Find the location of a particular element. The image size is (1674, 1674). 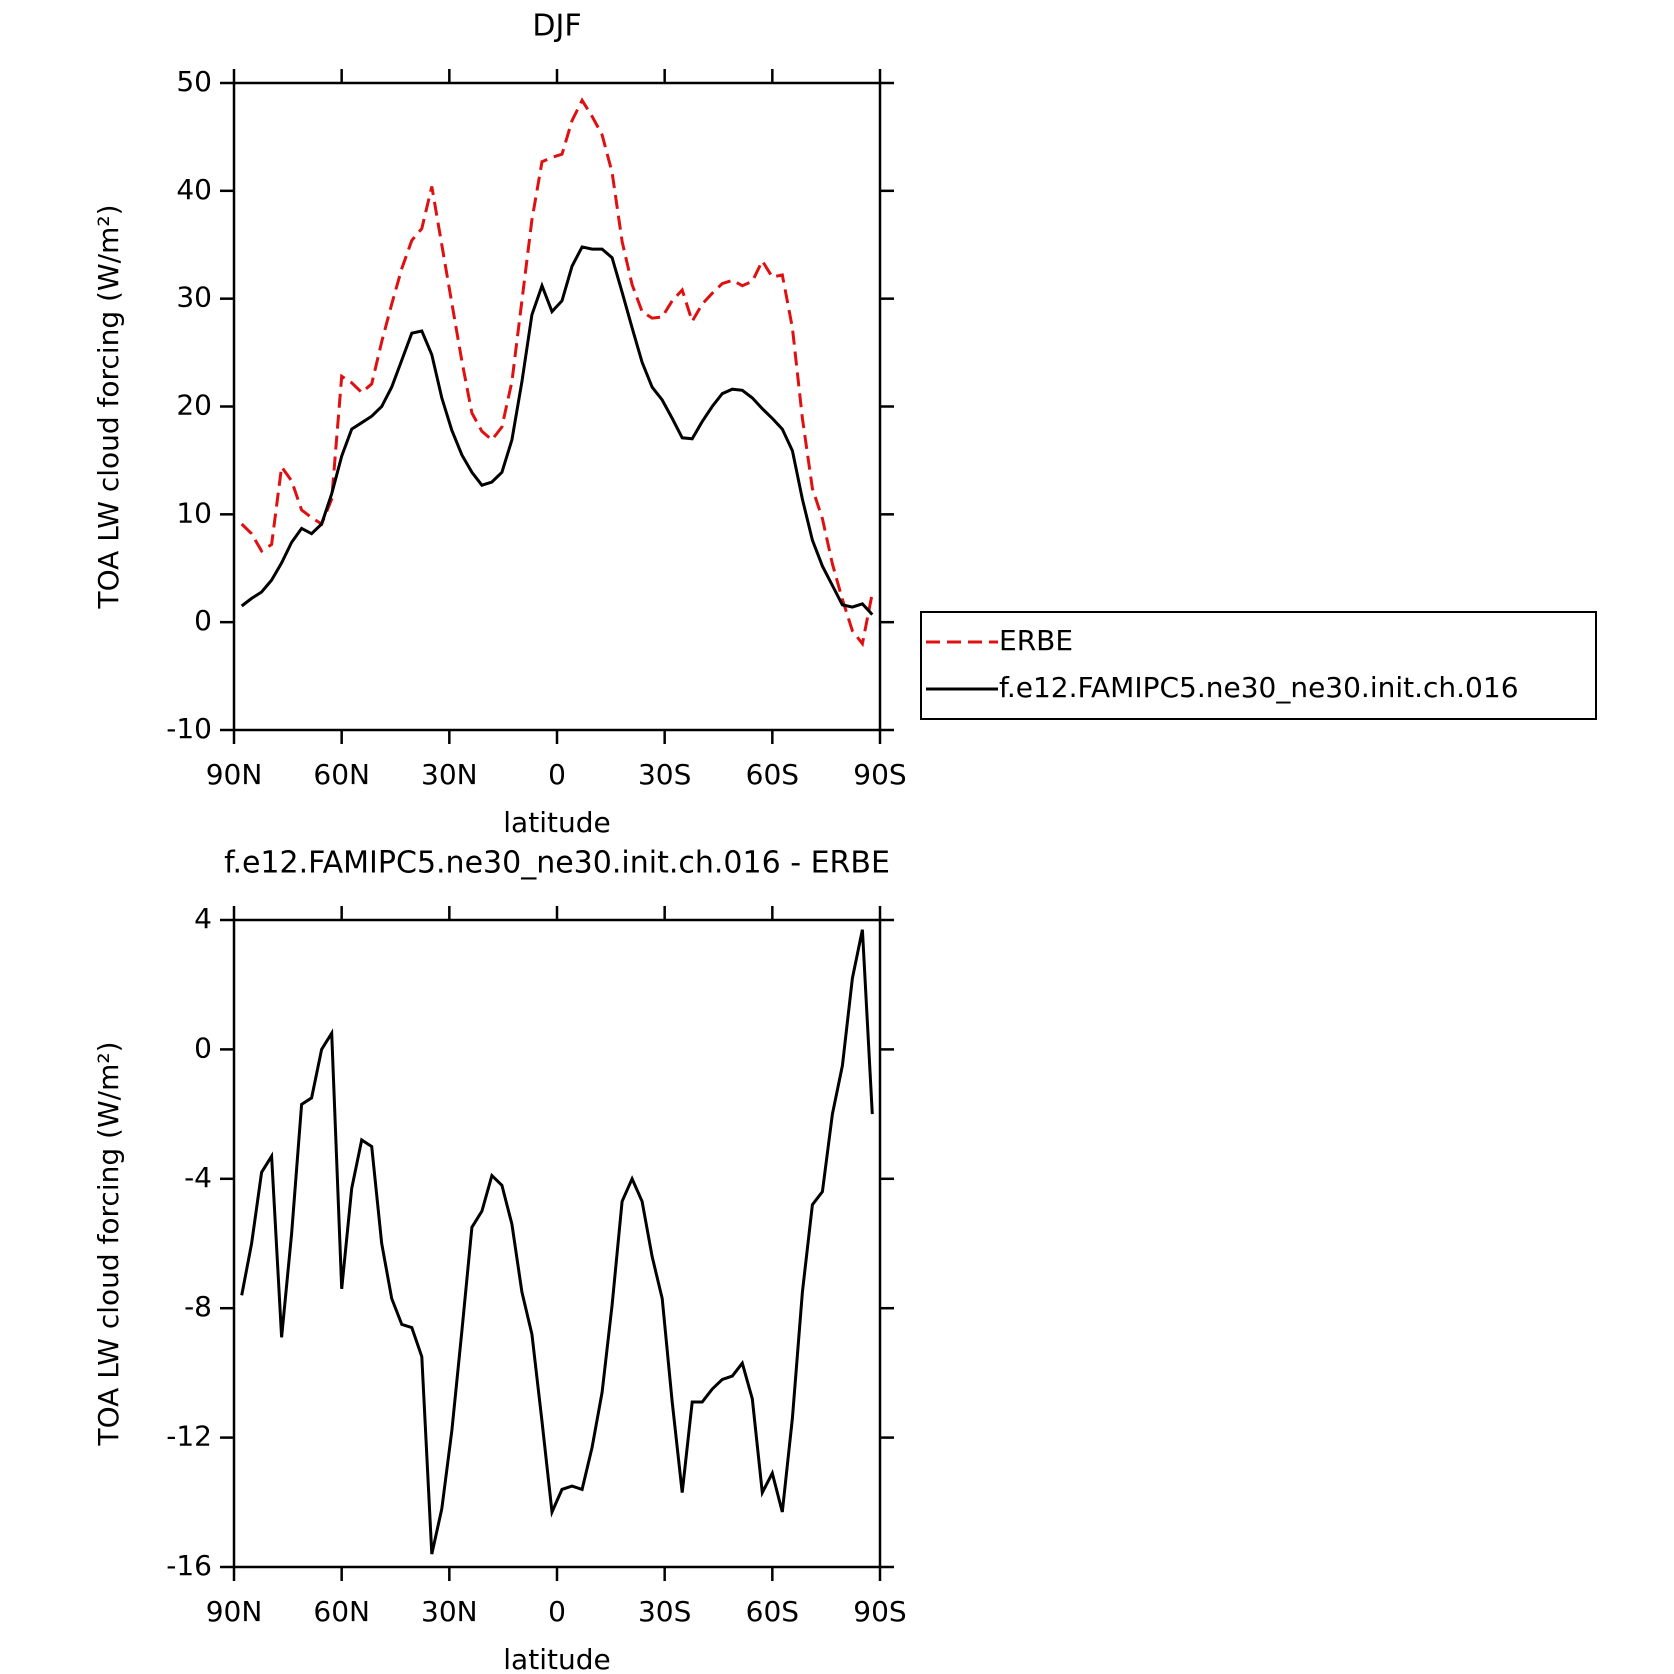

legend-label: f.e12.FAMIPC5.ne30_ne30.init.ch.016 is located at coordinates (1259, 687).